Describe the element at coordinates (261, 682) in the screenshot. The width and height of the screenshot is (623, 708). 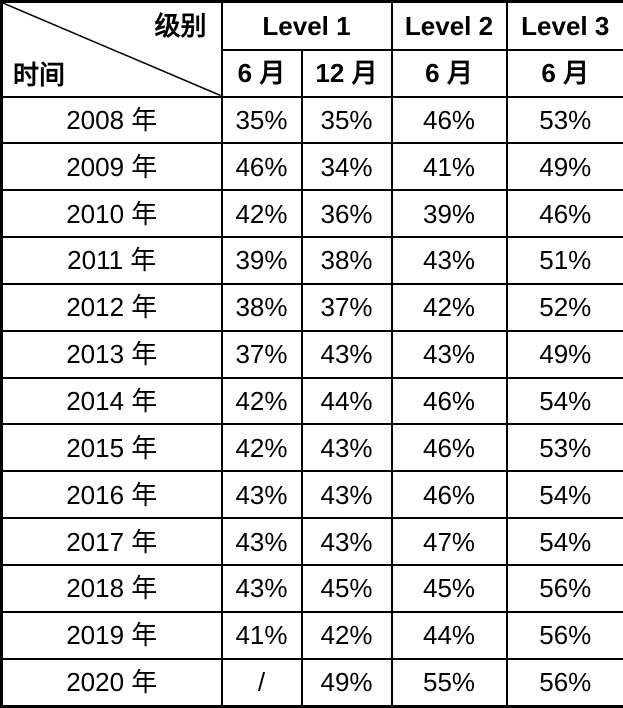
I see `value-cell: /` at that location.